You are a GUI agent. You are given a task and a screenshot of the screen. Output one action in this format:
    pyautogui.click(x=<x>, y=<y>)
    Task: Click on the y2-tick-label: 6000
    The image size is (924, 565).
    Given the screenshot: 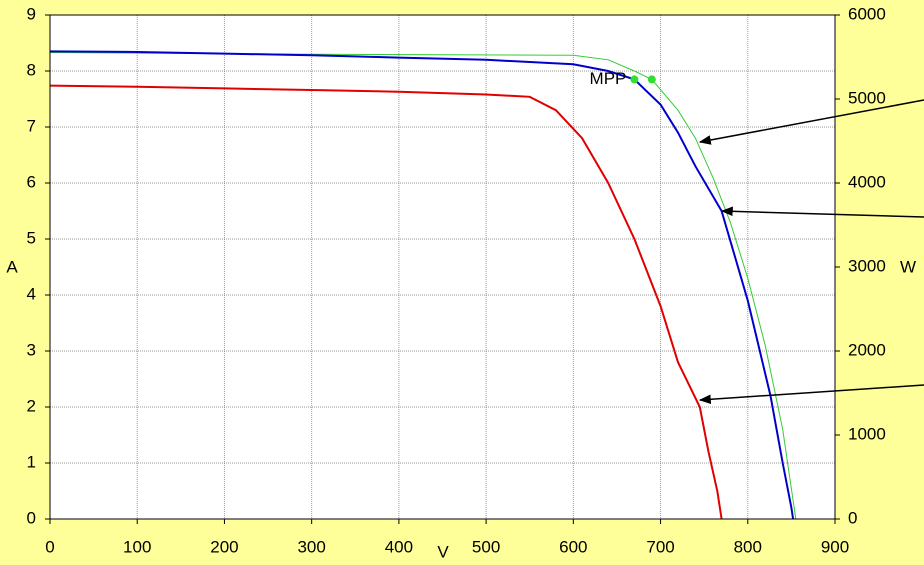 What is the action you would take?
    pyautogui.click(x=867, y=13)
    